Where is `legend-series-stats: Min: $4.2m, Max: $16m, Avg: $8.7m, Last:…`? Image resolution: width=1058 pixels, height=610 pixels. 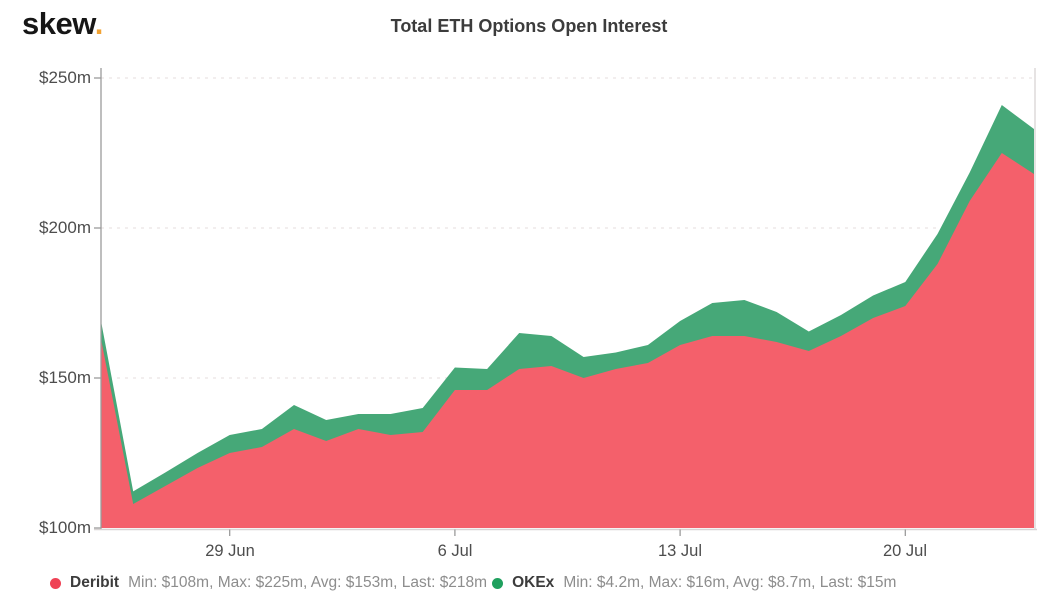
legend-series-stats: Min: $4.2m, Max: $16m, Avg: $8.7m, Last:… is located at coordinates (730, 582).